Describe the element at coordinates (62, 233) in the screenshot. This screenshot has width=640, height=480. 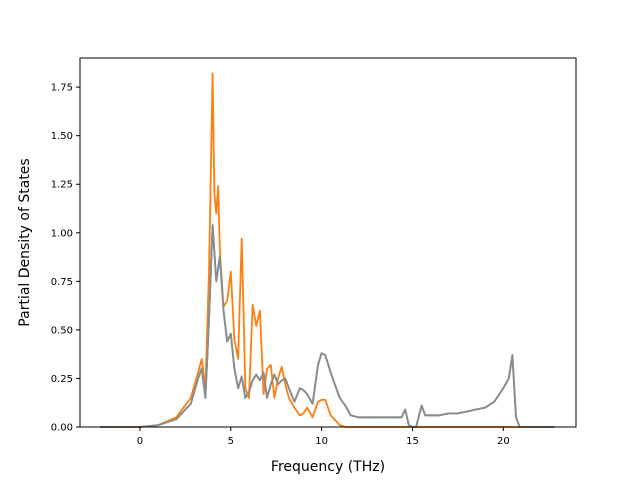
I see `y-tick-label: 1.00` at that location.